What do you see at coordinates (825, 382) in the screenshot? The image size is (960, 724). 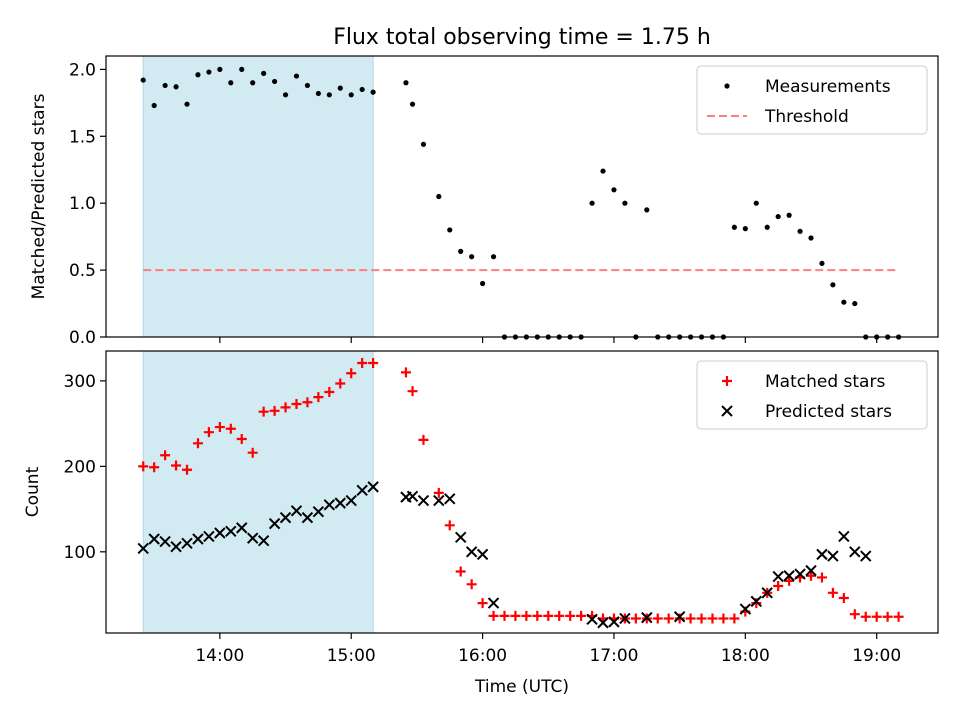 I see `legend-label: Matched stars` at bounding box center [825, 382].